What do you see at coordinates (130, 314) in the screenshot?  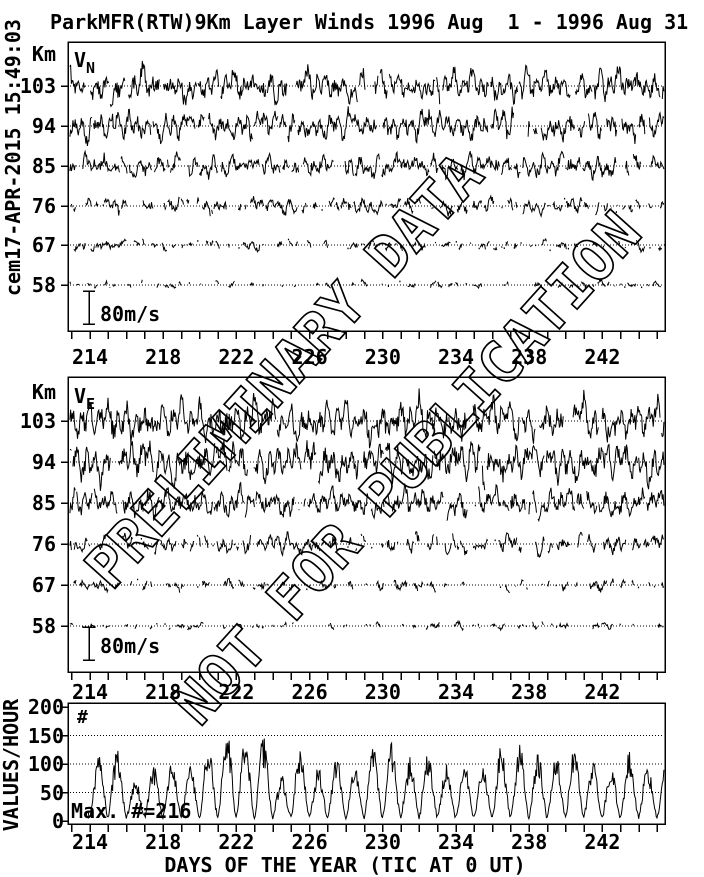 I see `scale-bar-label-vn: 80m/s` at bounding box center [130, 314].